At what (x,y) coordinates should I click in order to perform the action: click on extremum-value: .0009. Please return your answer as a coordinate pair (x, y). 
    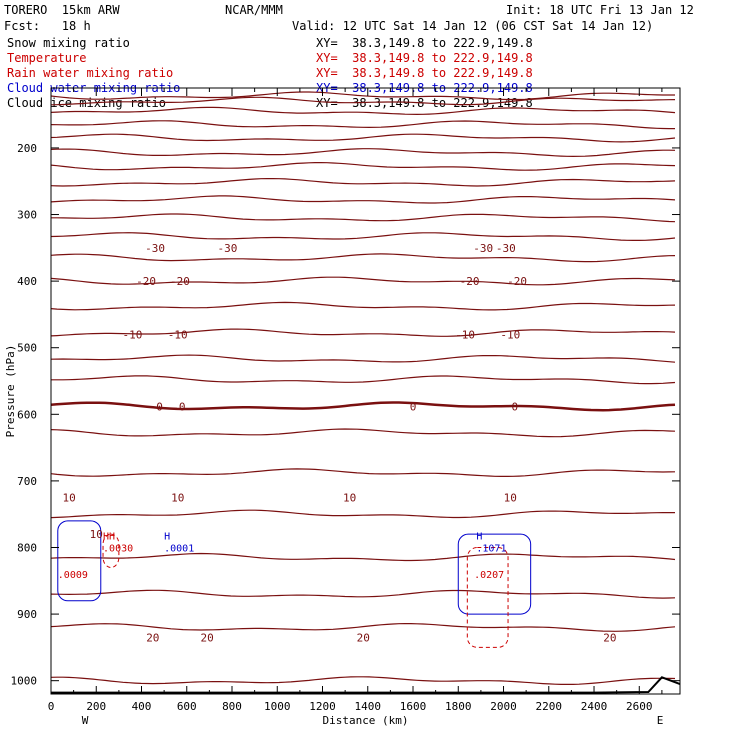
    Looking at the image, I should click on (73, 575).